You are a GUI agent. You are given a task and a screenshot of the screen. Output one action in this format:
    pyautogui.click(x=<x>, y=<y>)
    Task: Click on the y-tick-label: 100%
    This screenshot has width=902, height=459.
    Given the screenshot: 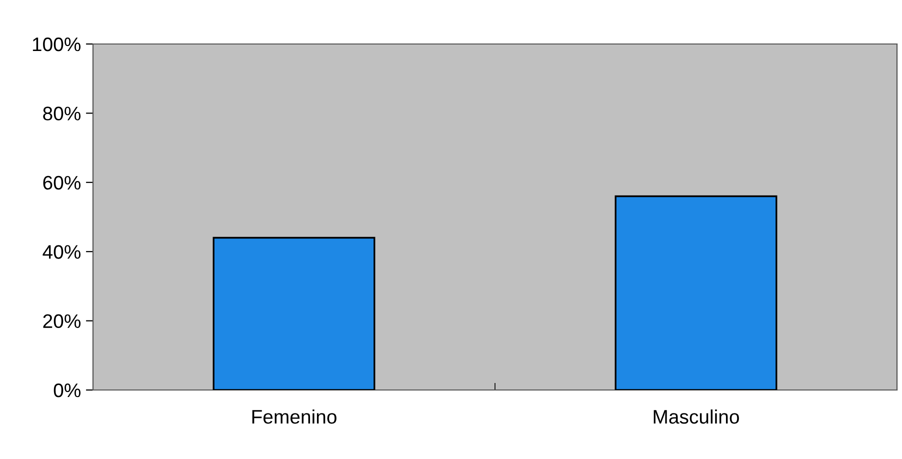 What is the action you would take?
    pyautogui.click(x=56, y=44)
    